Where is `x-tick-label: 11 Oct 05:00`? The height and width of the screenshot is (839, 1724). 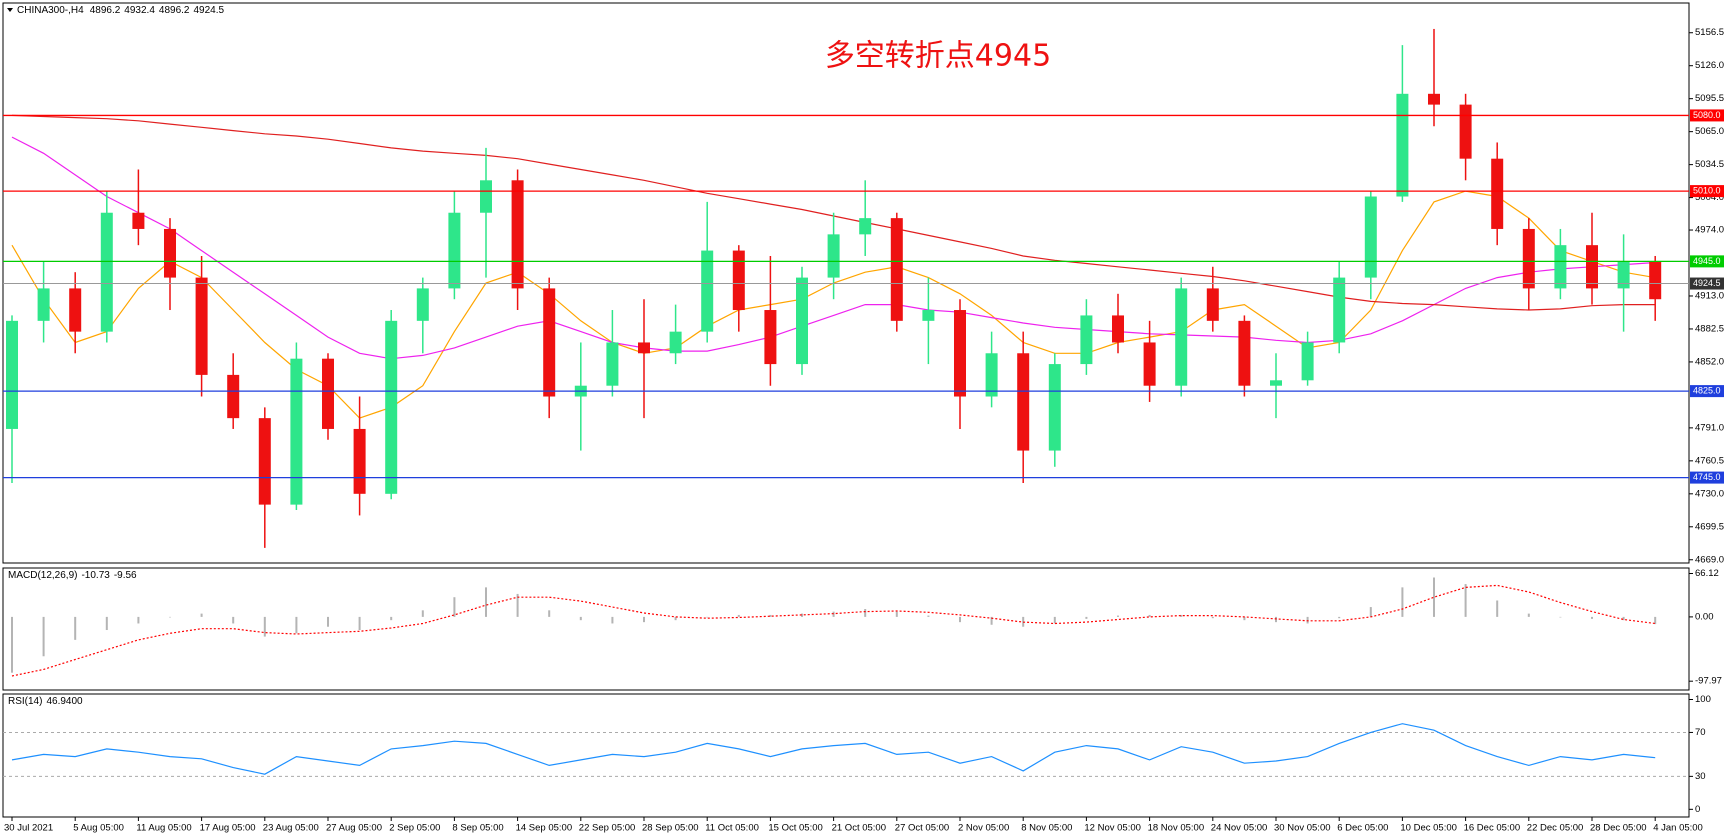 x-tick-label: 11 Oct 05:00 is located at coordinates (732, 828).